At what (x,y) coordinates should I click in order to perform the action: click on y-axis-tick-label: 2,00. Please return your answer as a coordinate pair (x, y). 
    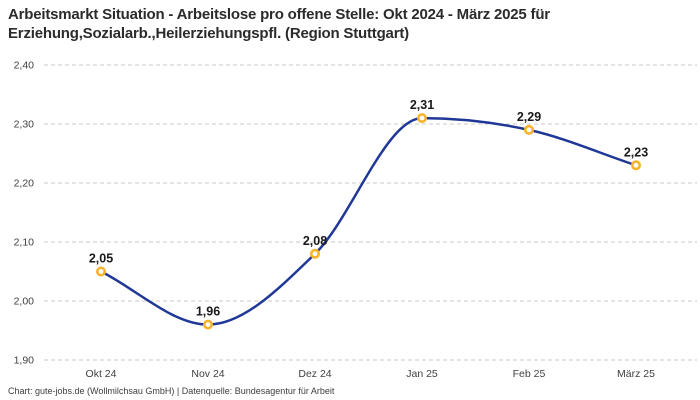
    Looking at the image, I should click on (24, 302).